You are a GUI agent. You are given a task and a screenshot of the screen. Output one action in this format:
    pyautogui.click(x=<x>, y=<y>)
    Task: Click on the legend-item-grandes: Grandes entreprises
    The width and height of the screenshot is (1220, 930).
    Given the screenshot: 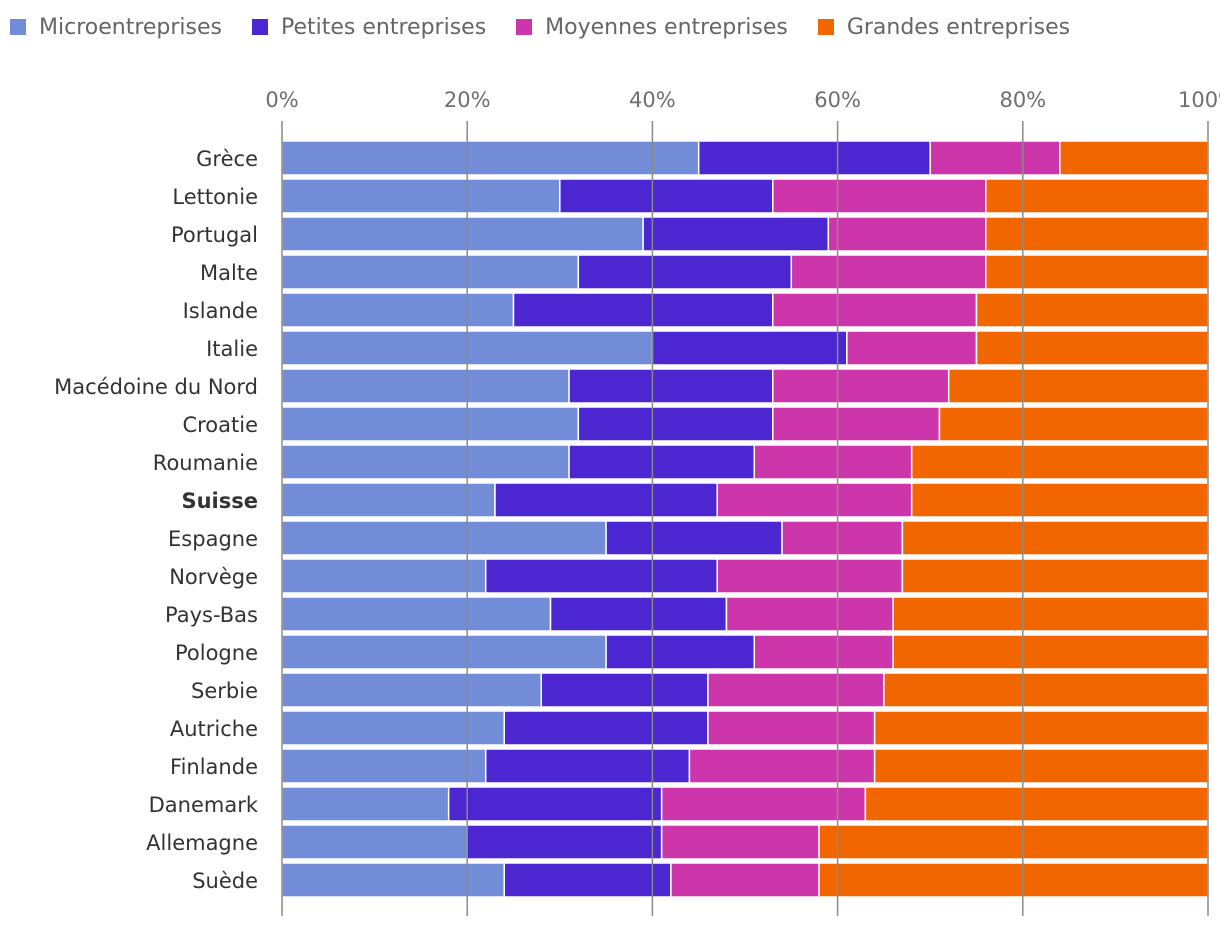 What is the action you would take?
    pyautogui.click(x=943, y=27)
    